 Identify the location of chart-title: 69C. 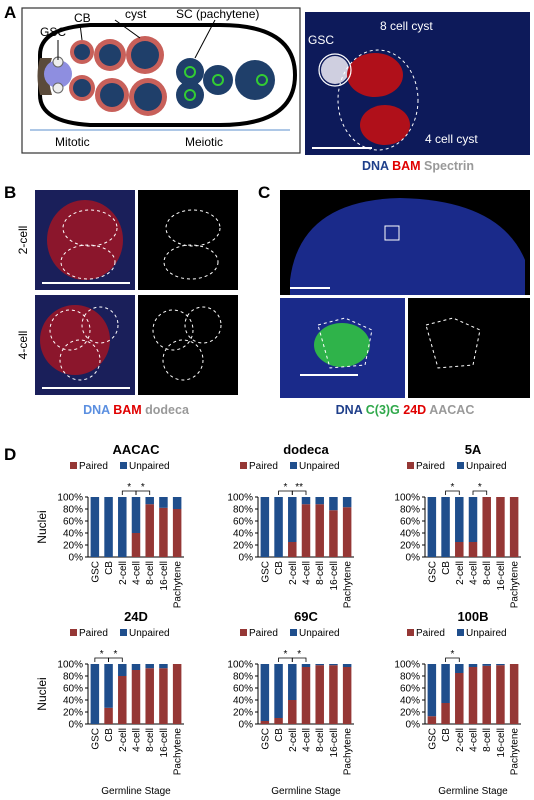
(306, 616).